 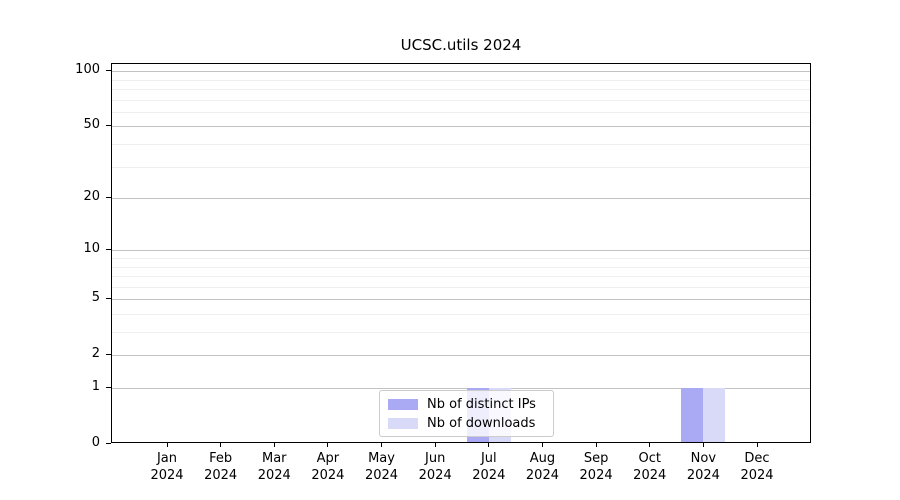 What do you see at coordinates (649, 458) in the screenshot?
I see `x-tick-label-line: Oct` at bounding box center [649, 458].